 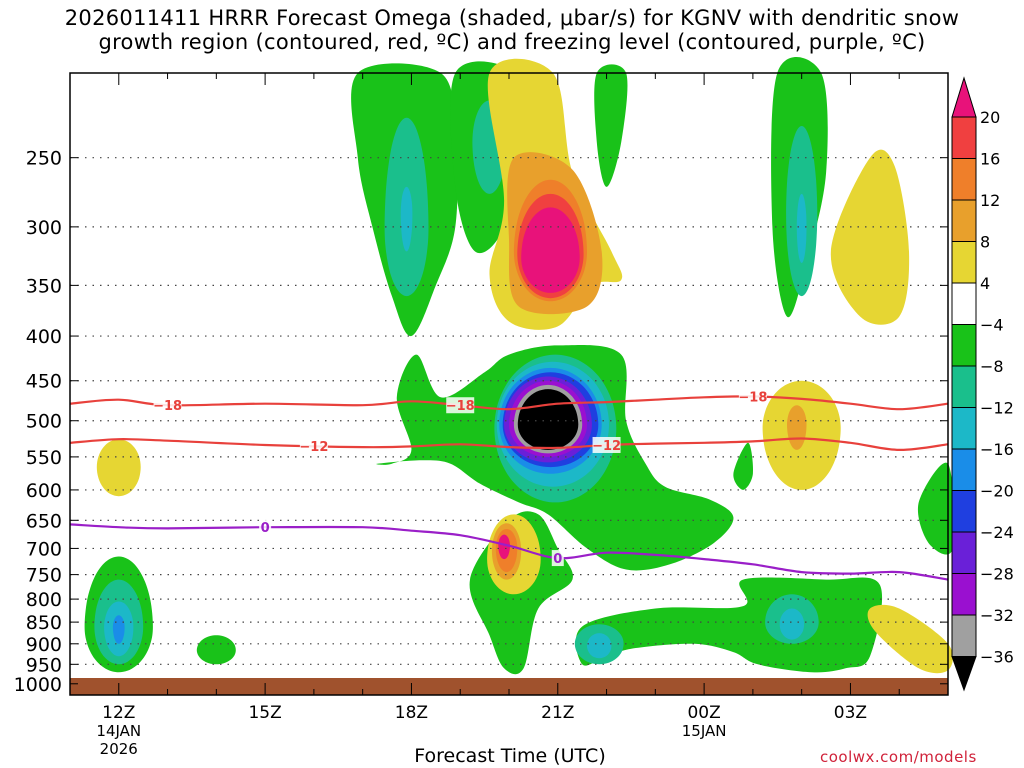 I want to click on contour-label--18-0: −18, so click(x=167, y=406).